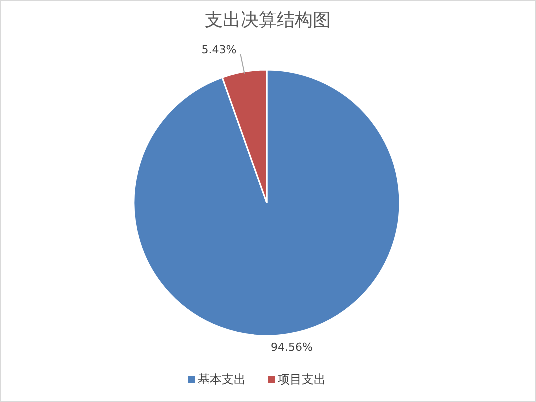 This screenshot has height=402, width=536. Describe the element at coordinates (302, 379) in the screenshot. I see `legend-label: 项目支出` at that location.